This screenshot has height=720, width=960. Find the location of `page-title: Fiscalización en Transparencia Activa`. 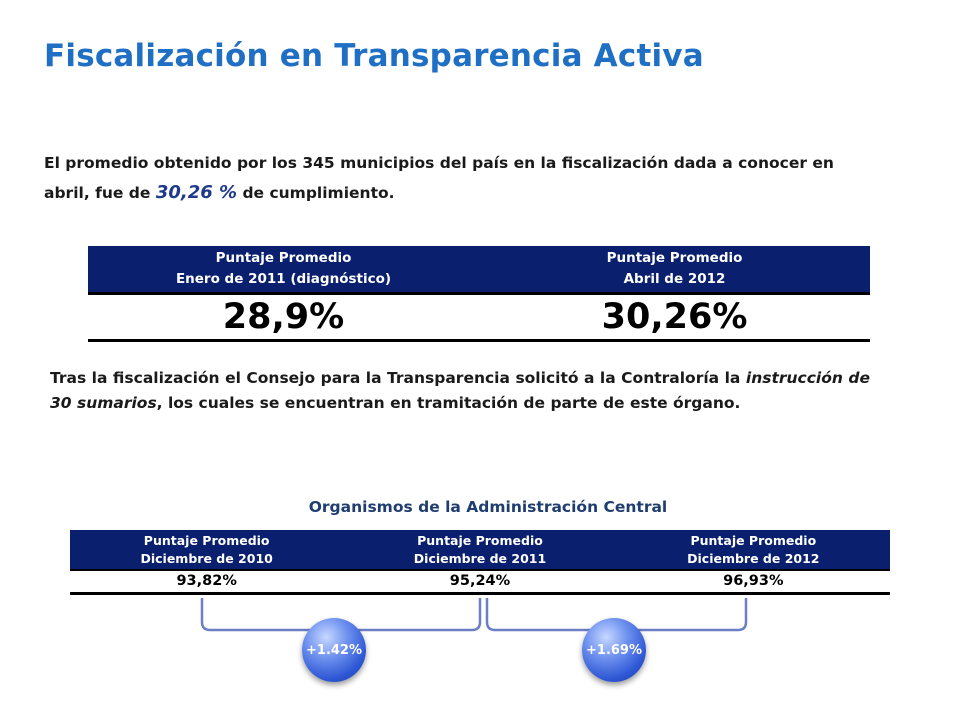

page-title: Fiscalización en Transparencia Activa is located at coordinates (374, 56).